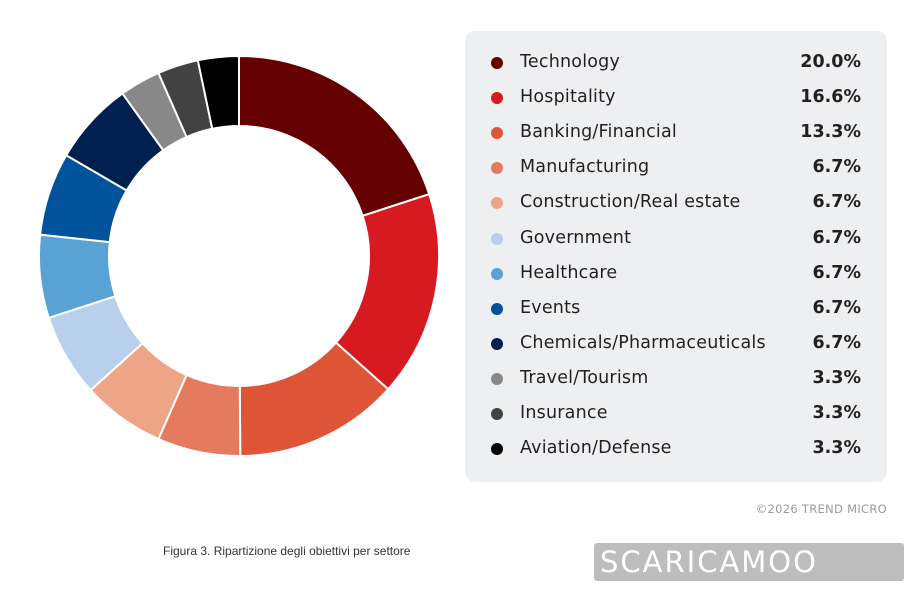  I want to click on legend-value: 16.6%, so click(830, 97).